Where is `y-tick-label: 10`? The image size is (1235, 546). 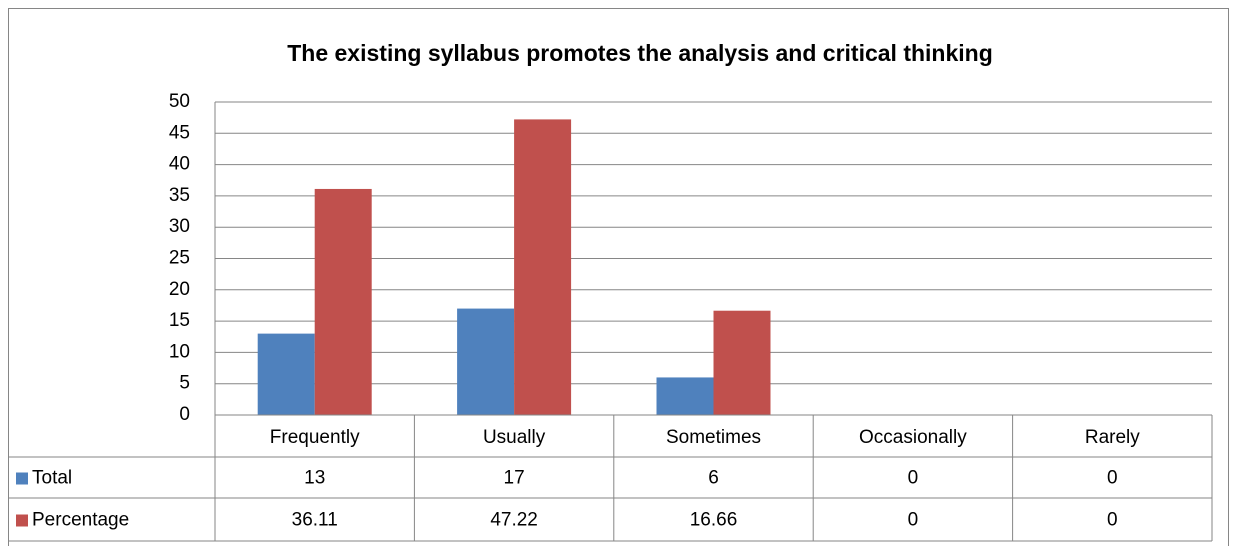
y-tick-label: 10 is located at coordinates (179, 351).